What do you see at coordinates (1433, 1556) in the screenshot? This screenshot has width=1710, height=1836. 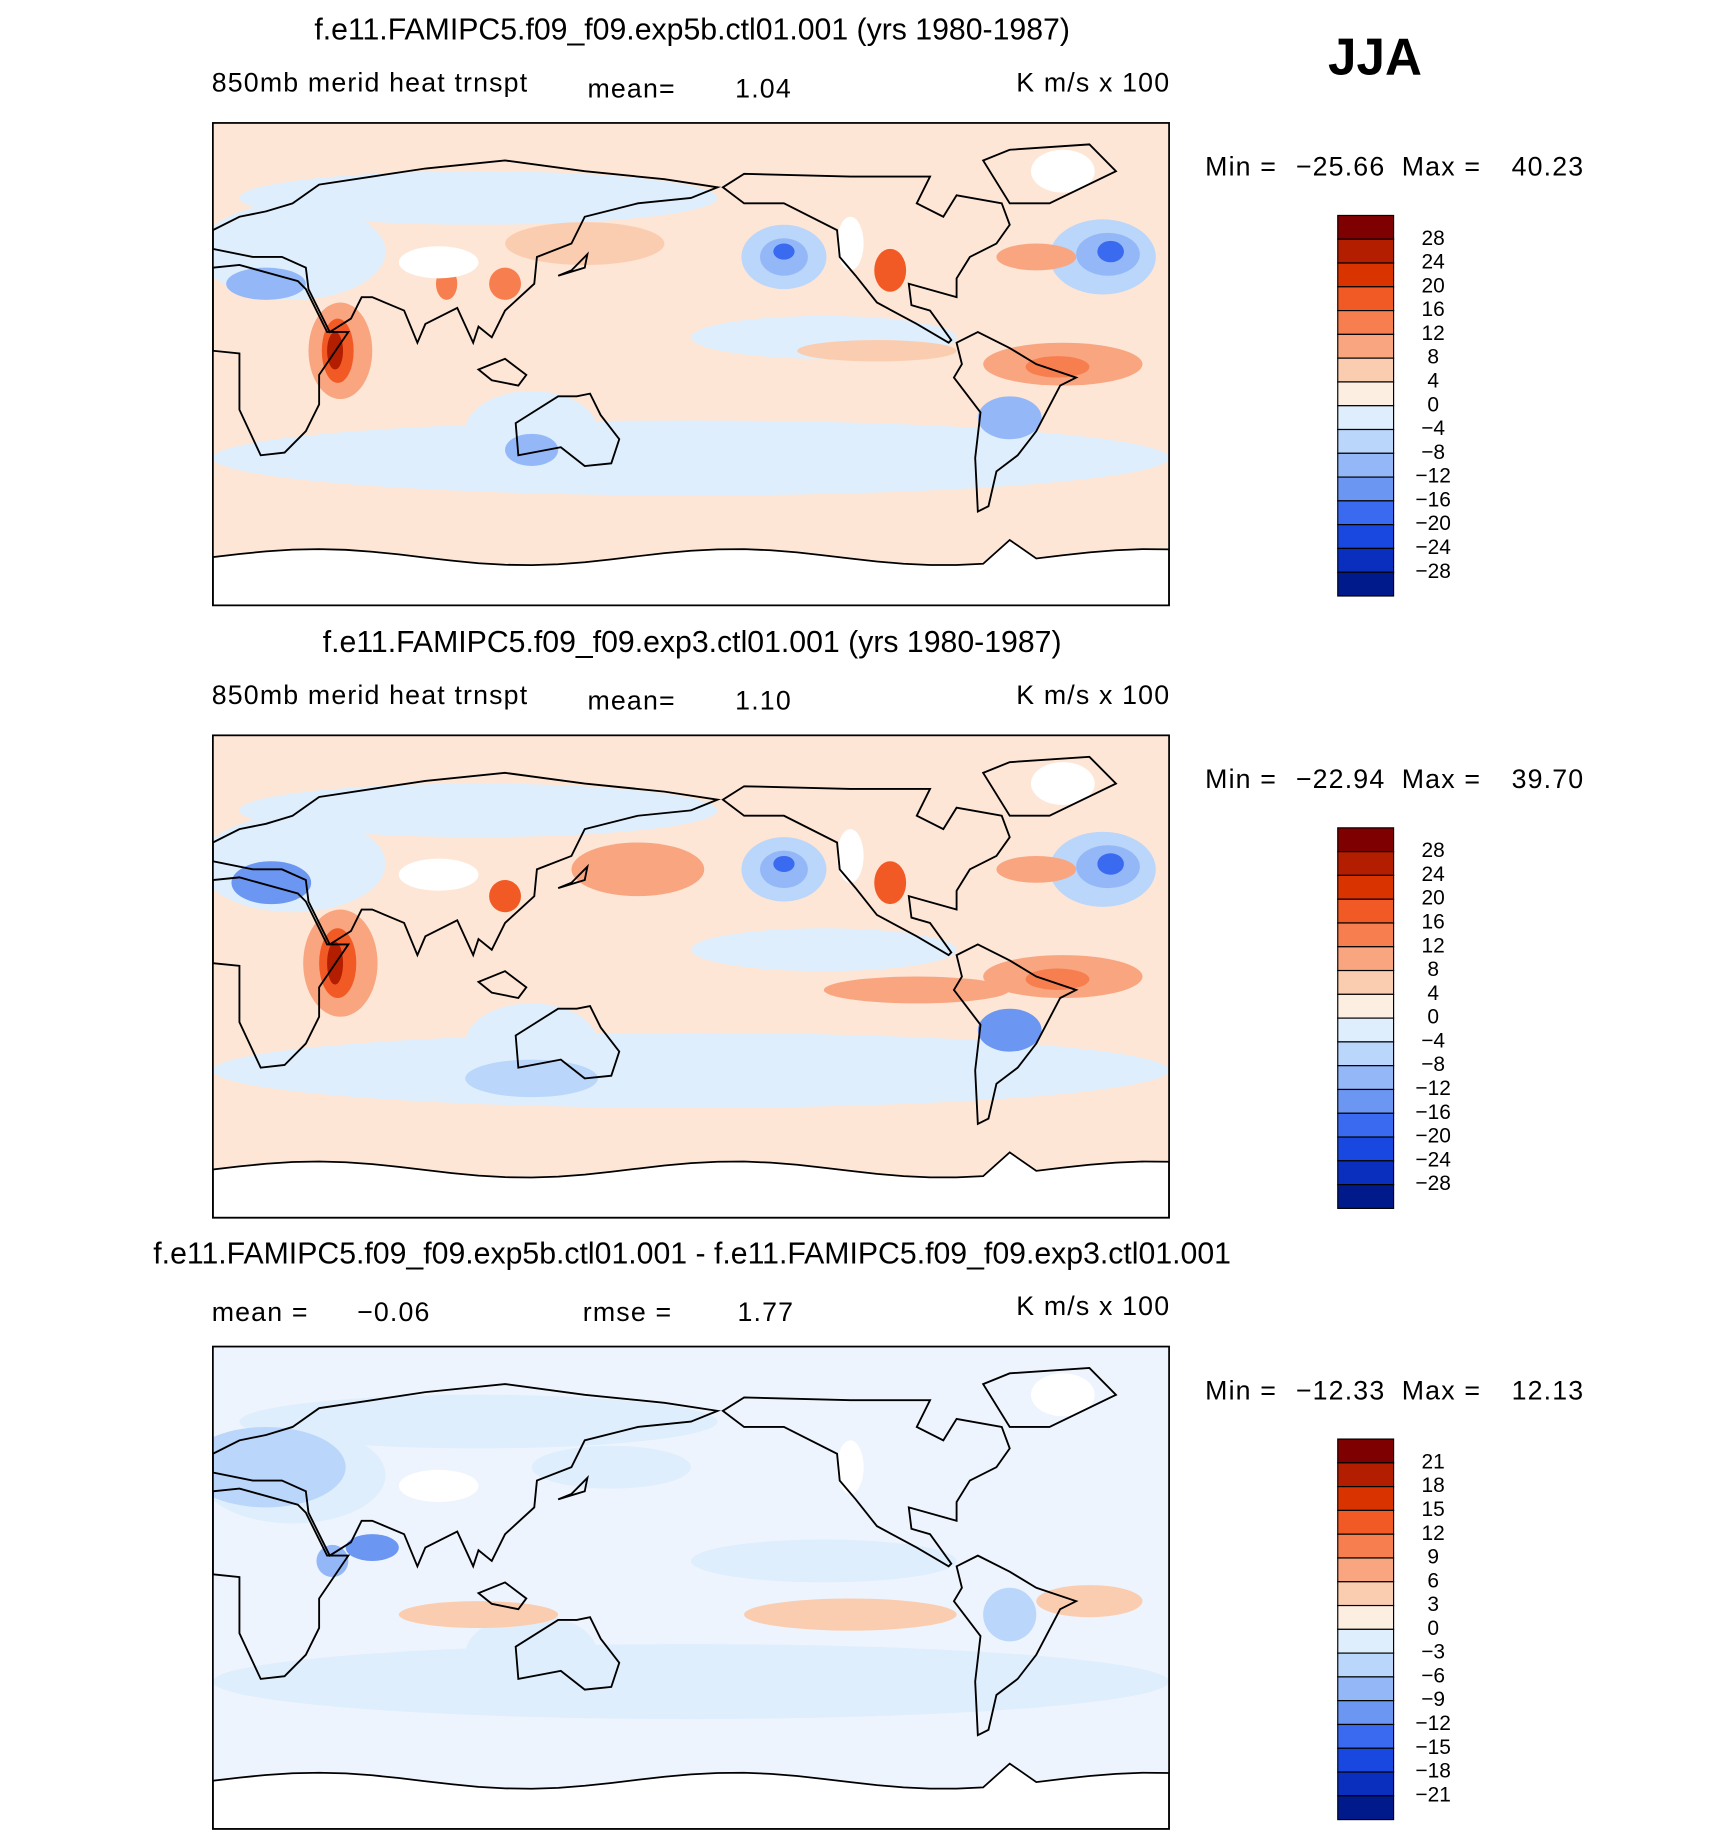 I see `colorbar-label: 9` at bounding box center [1433, 1556].